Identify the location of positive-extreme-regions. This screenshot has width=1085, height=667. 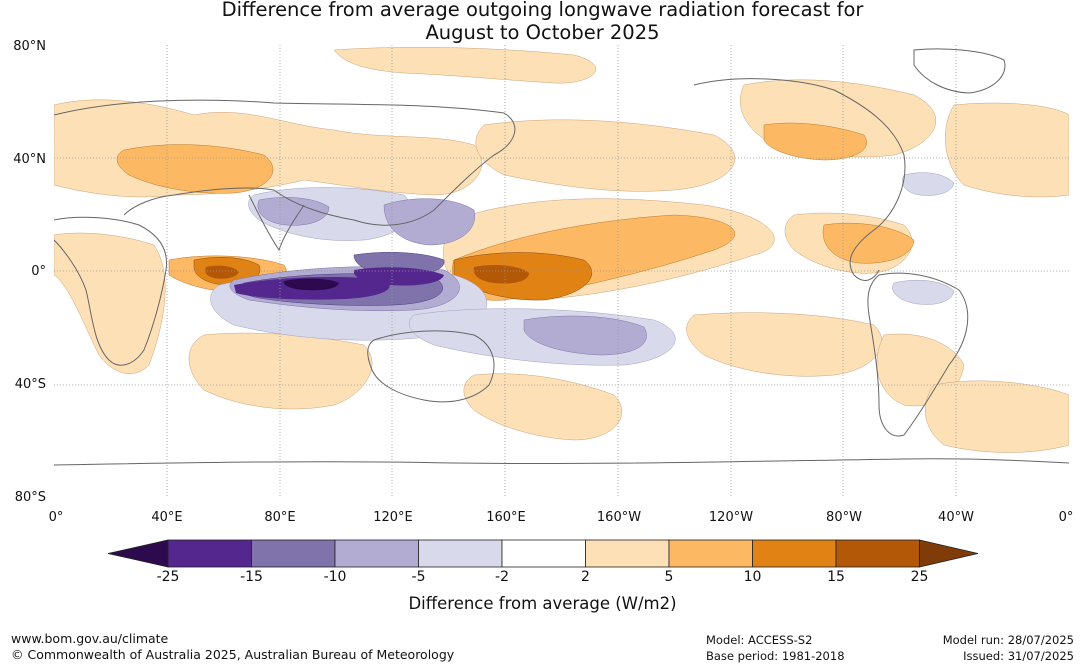
(367, 274).